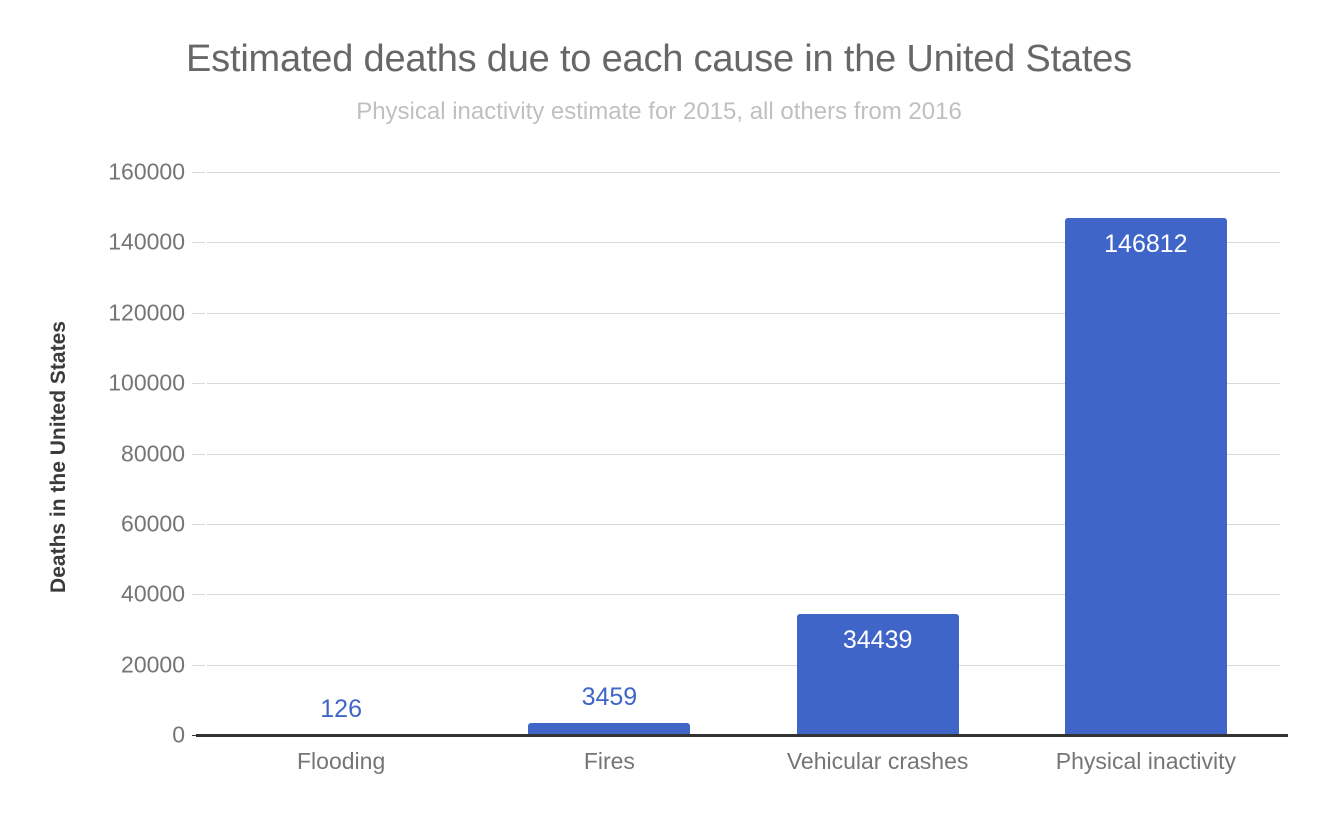 This screenshot has height=816, width=1318. Describe the element at coordinates (146, 171) in the screenshot. I see `y-tick-label: 160000` at that location.